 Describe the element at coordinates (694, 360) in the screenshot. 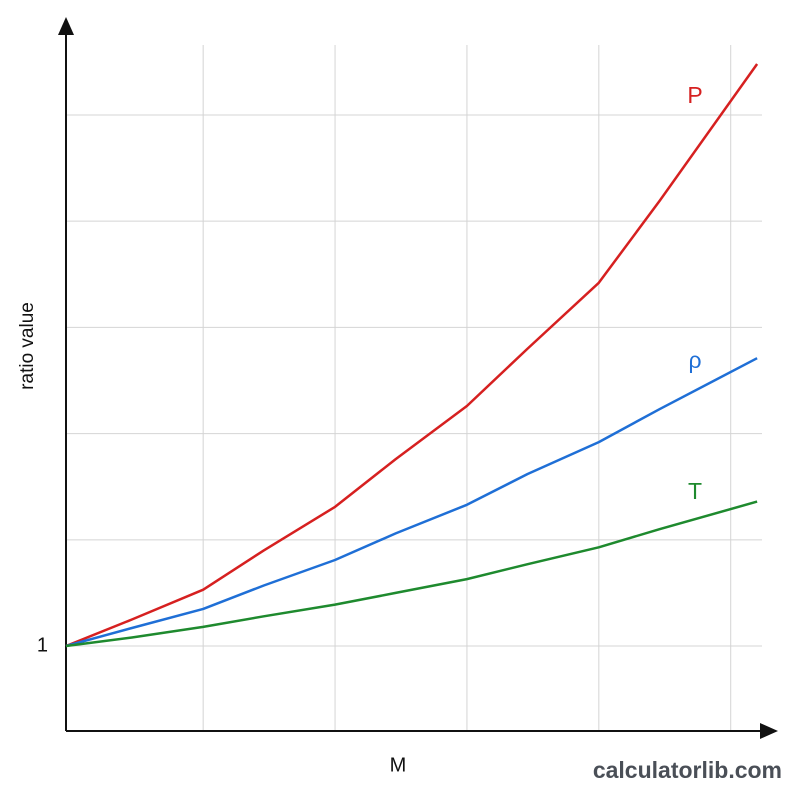

I see `series-label: ρ` at that location.